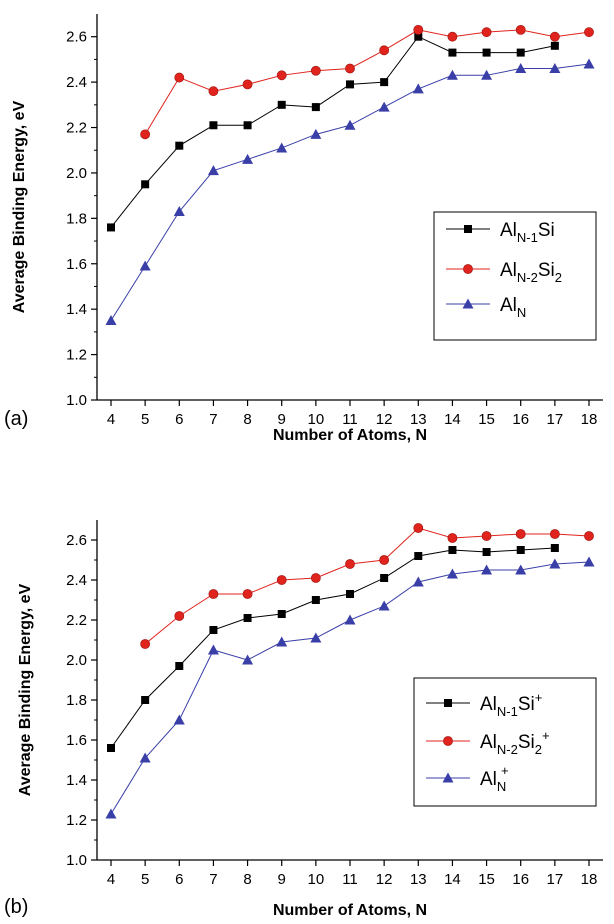 Image resolution: width=614 pixels, height=924 pixels. Describe the element at coordinates (145, 419) in the screenshot. I see `x-tick-label: 5` at that location.